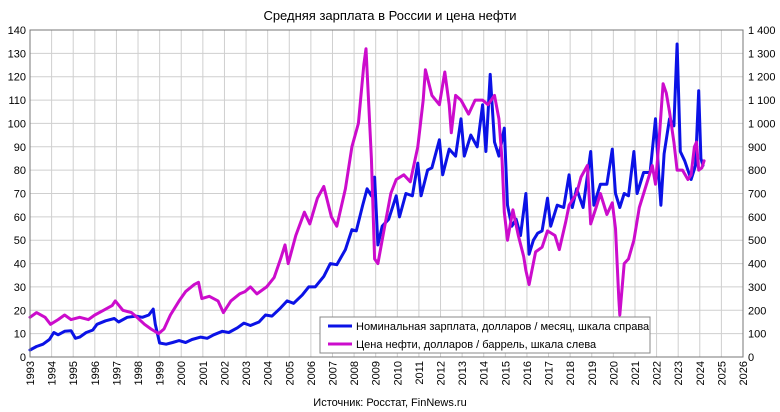 The width and height of the screenshot is (780, 412). Describe the element at coordinates (20, 218) in the screenshot. I see `y-left-tick-label: 60` at that location.